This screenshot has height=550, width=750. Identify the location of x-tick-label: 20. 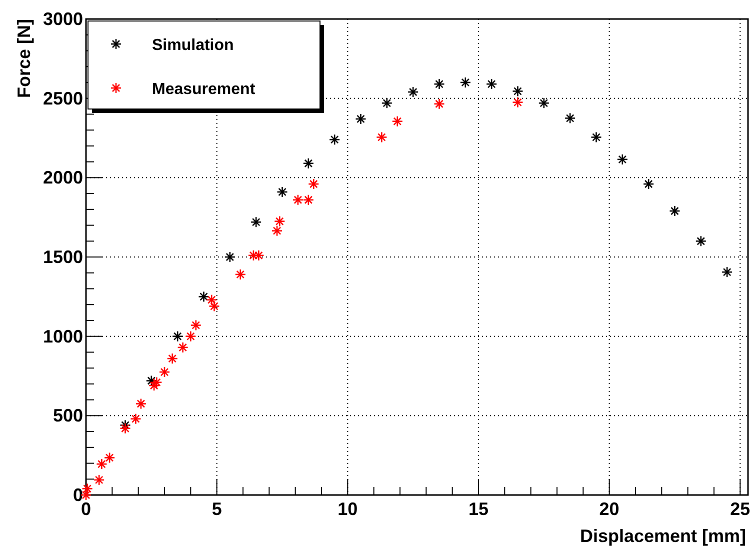
(609, 509).